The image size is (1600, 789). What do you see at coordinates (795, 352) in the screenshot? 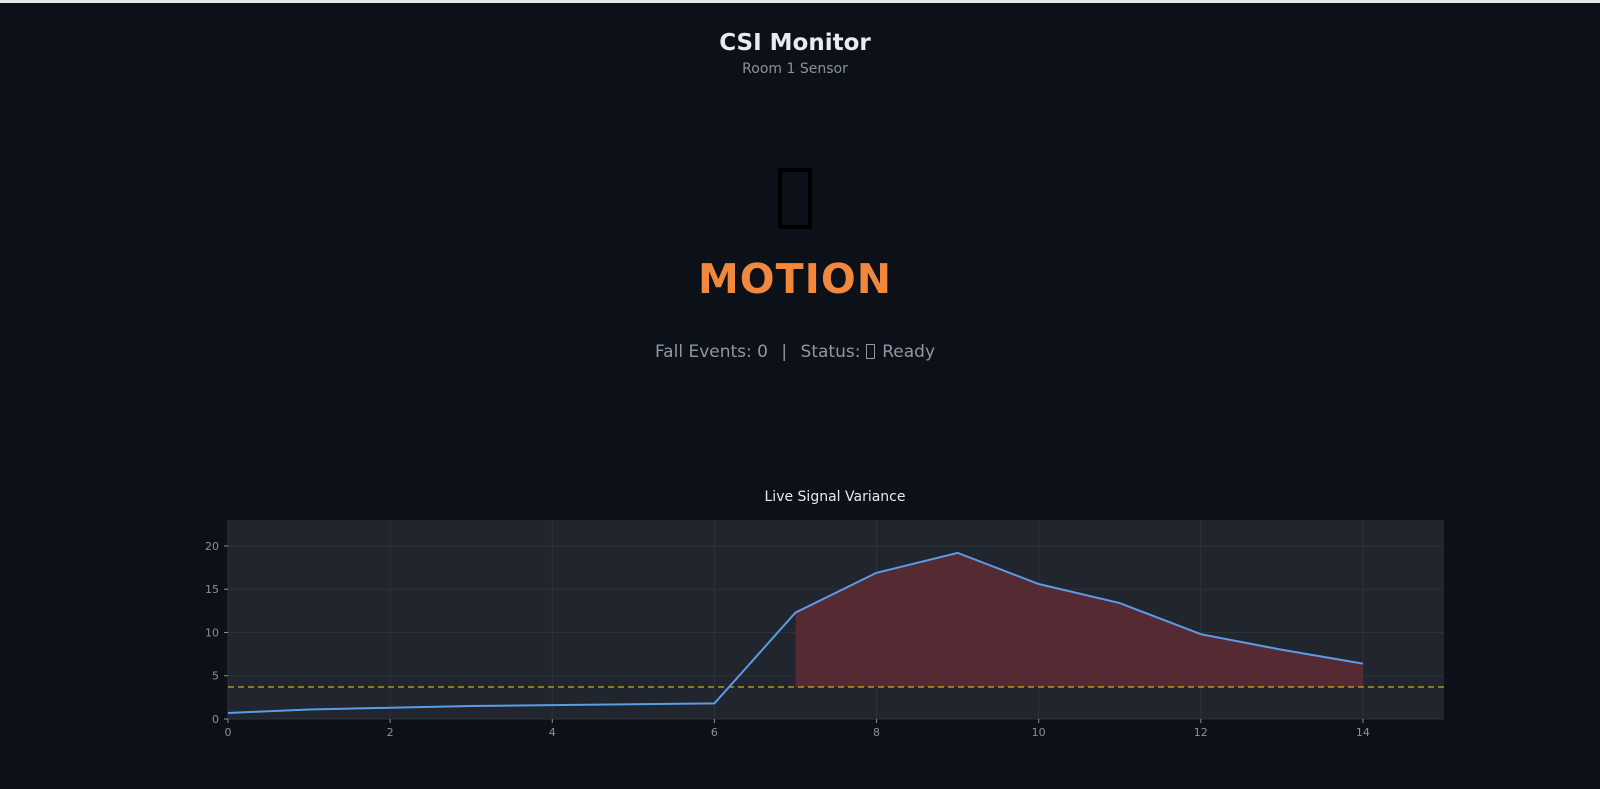
I see `summary-line: Fall Events: 0 | Status: Ready` at bounding box center [795, 352].